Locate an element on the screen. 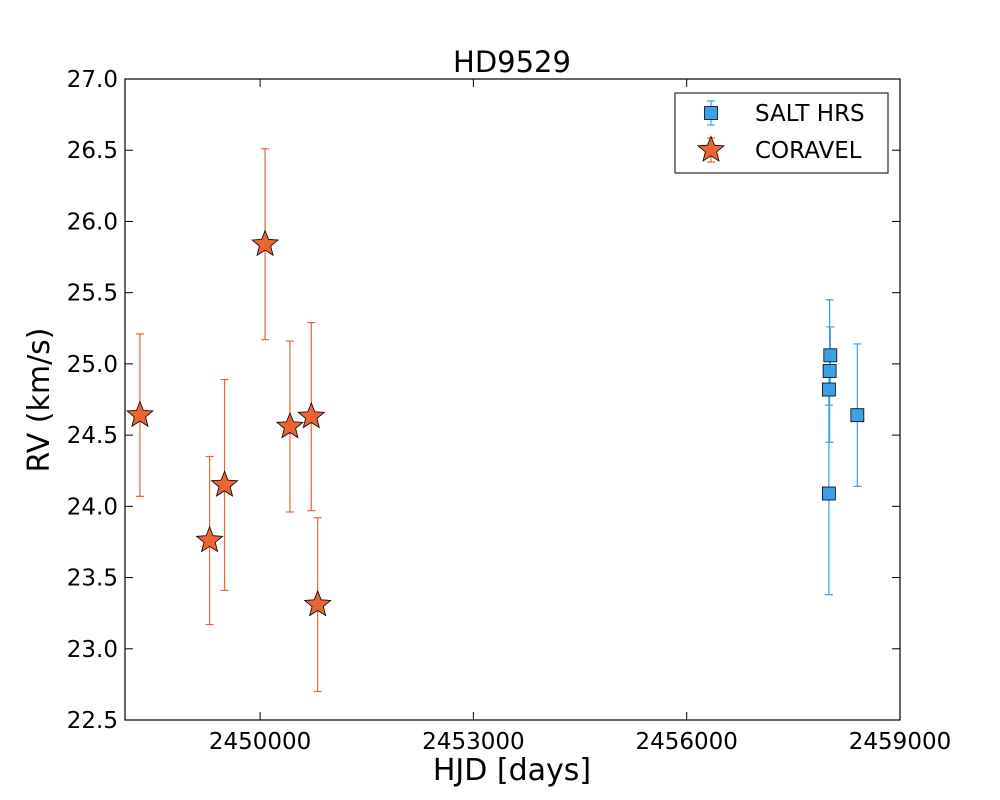  x-tick-label: 2453000 is located at coordinates (473, 742).